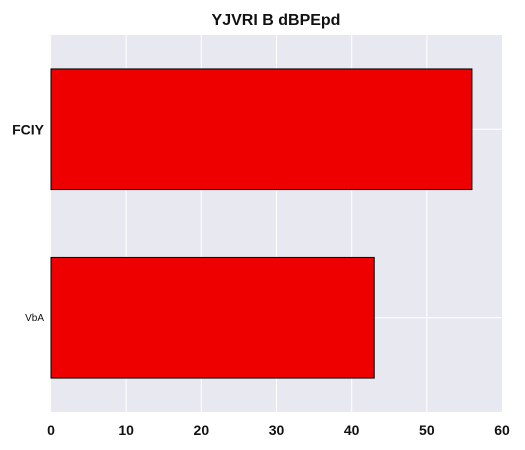 The height and width of the screenshot is (450, 525). I want to click on x-tick-label: 50, so click(427, 430).